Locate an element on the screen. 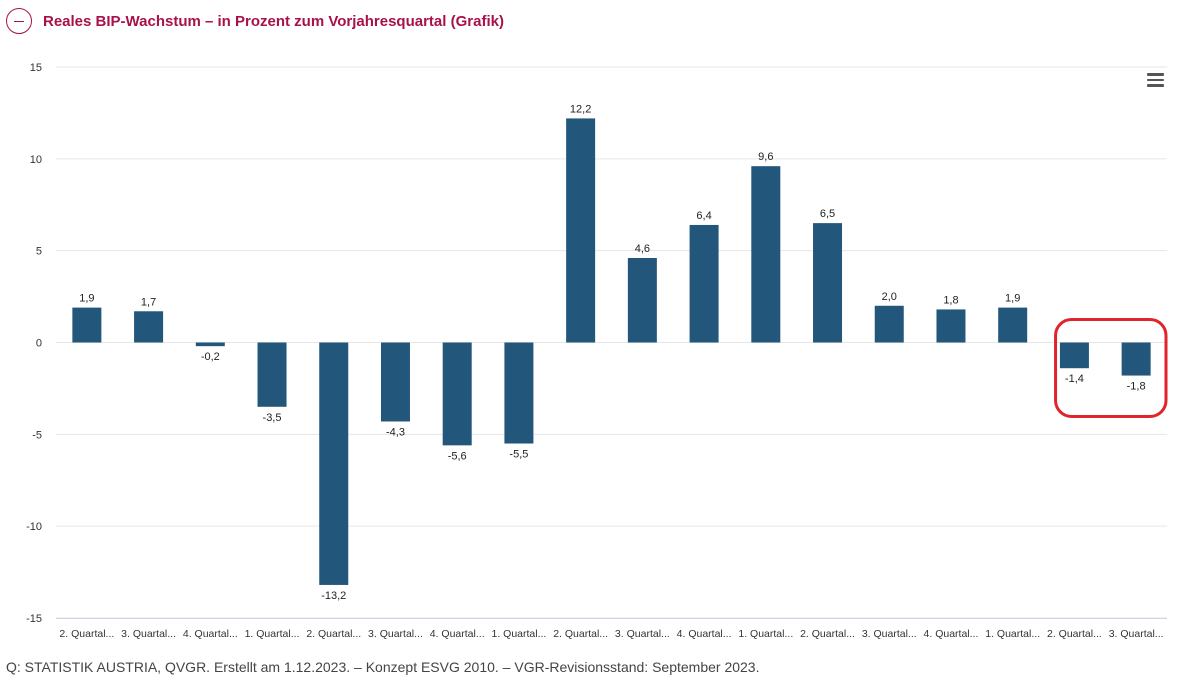  data-label: 2,0 is located at coordinates (889, 297).